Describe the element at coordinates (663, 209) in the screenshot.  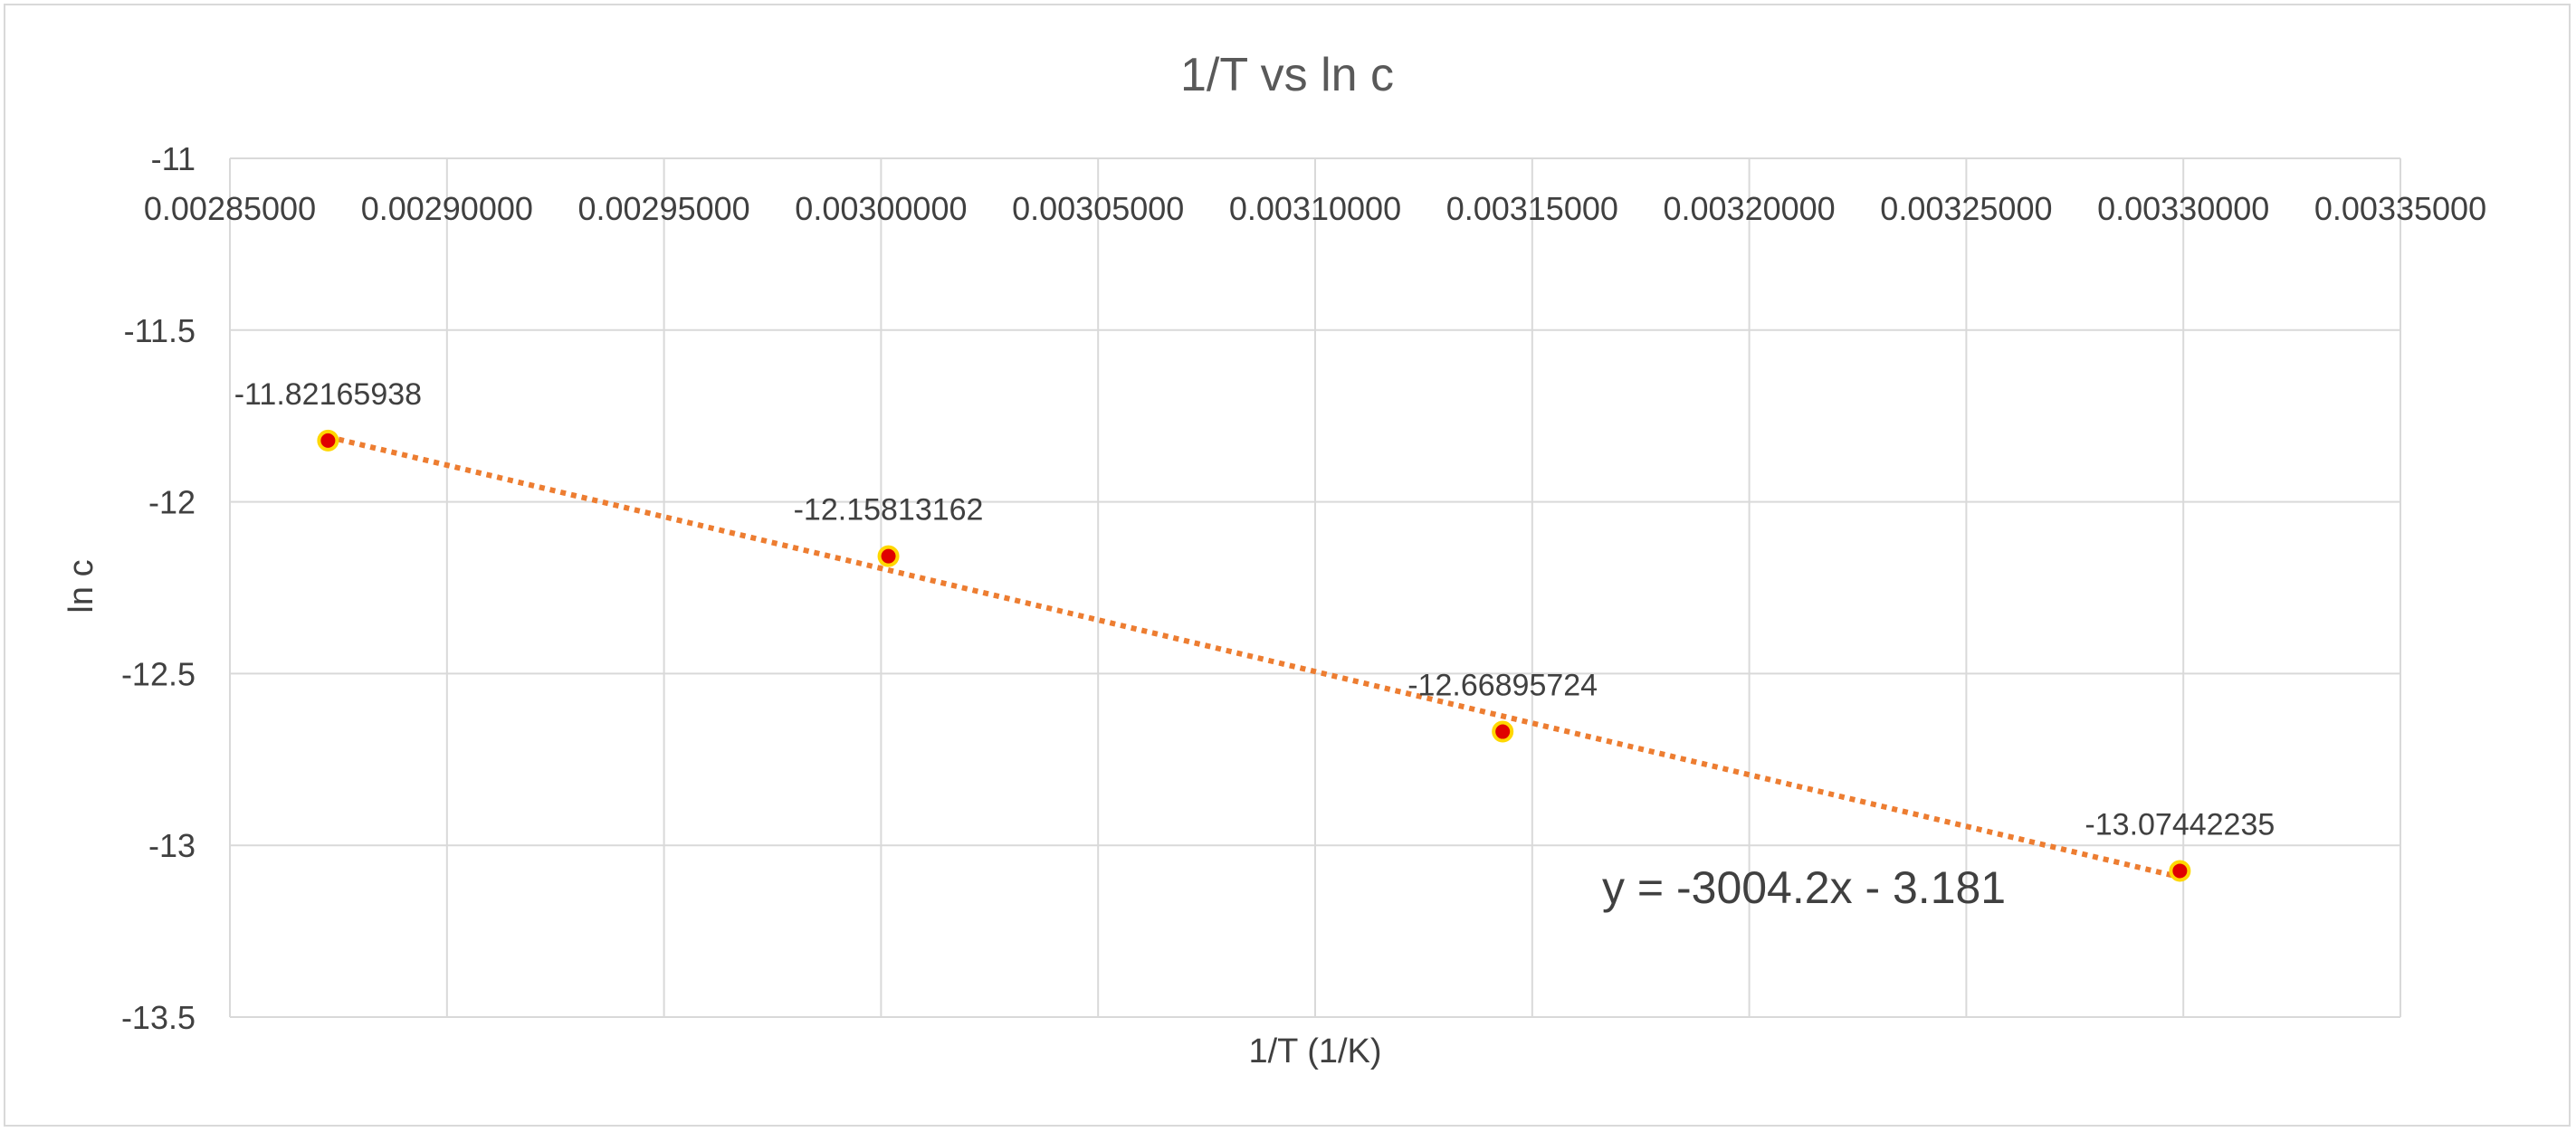
I see `x-tick-label: 0.00295000` at that location.